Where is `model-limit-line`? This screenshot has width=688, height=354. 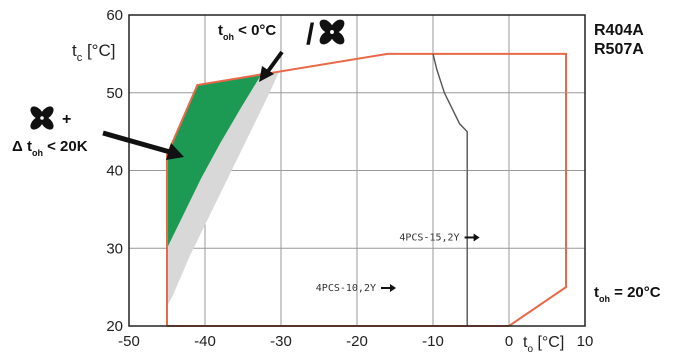
model-limit-line is located at coordinates (450, 189).